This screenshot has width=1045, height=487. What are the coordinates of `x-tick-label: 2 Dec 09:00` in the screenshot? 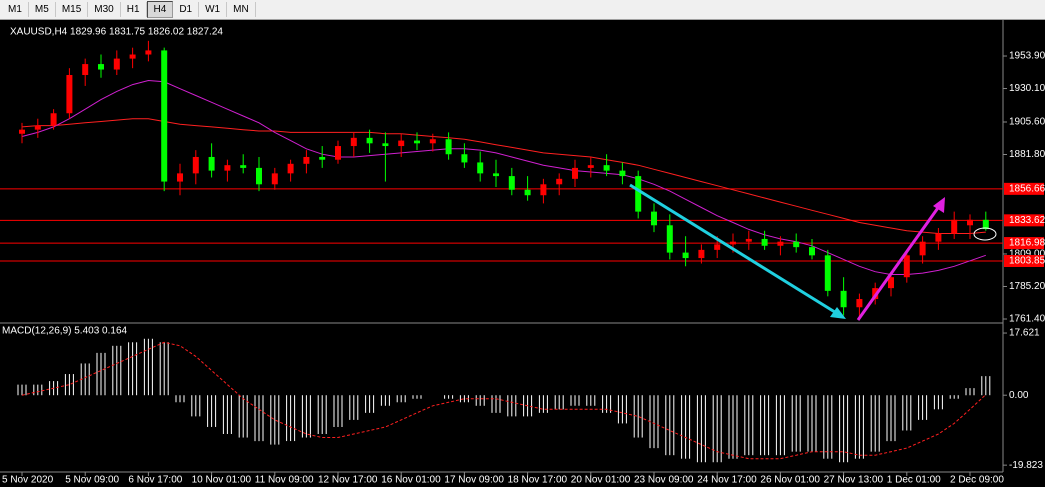 It's located at (977, 480).